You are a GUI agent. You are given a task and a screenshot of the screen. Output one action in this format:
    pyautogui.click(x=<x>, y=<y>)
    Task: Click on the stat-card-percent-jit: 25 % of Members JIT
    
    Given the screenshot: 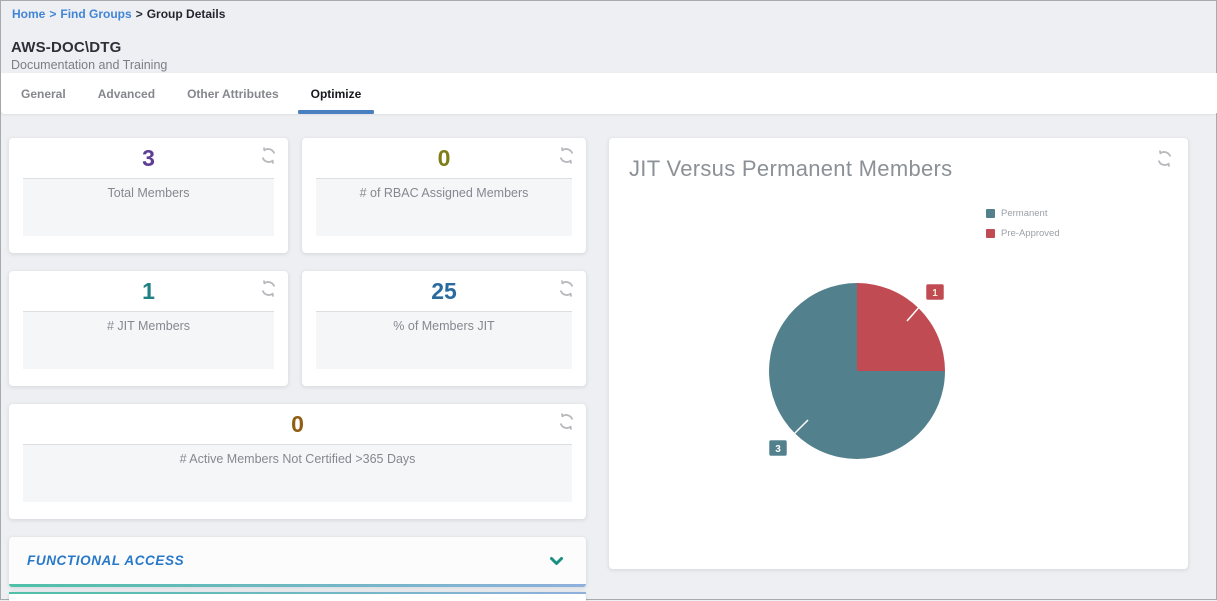 What is the action you would take?
    pyautogui.click(x=444, y=328)
    